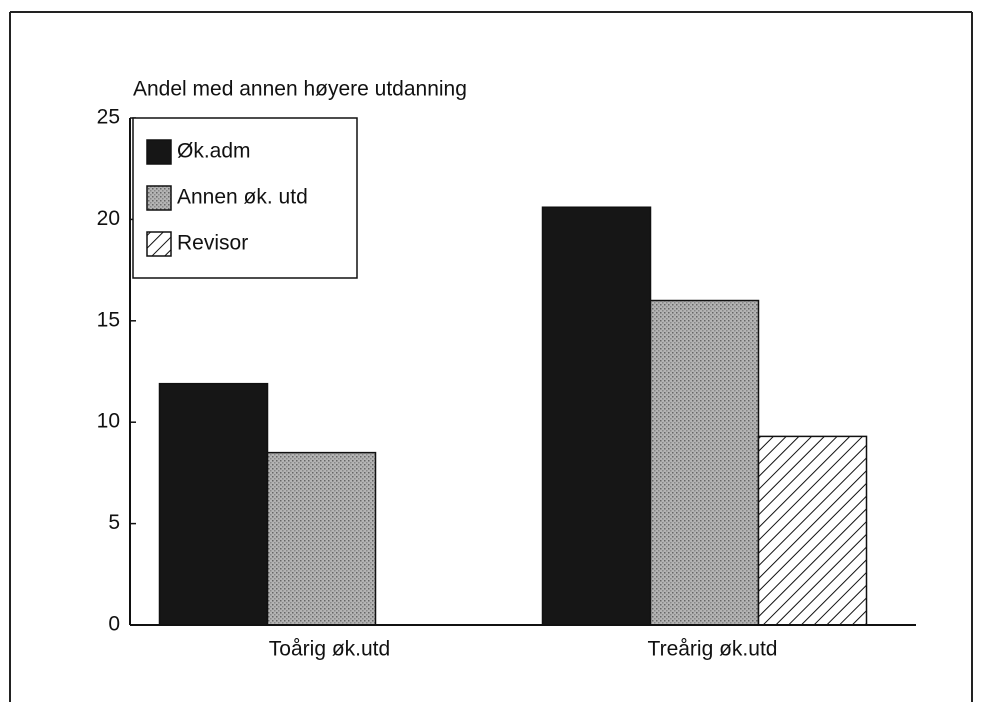 This screenshot has width=981, height=702. What do you see at coordinates (214, 151) in the screenshot?
I see `legend-label: Øk.adm` at bounding box center [214, 151].